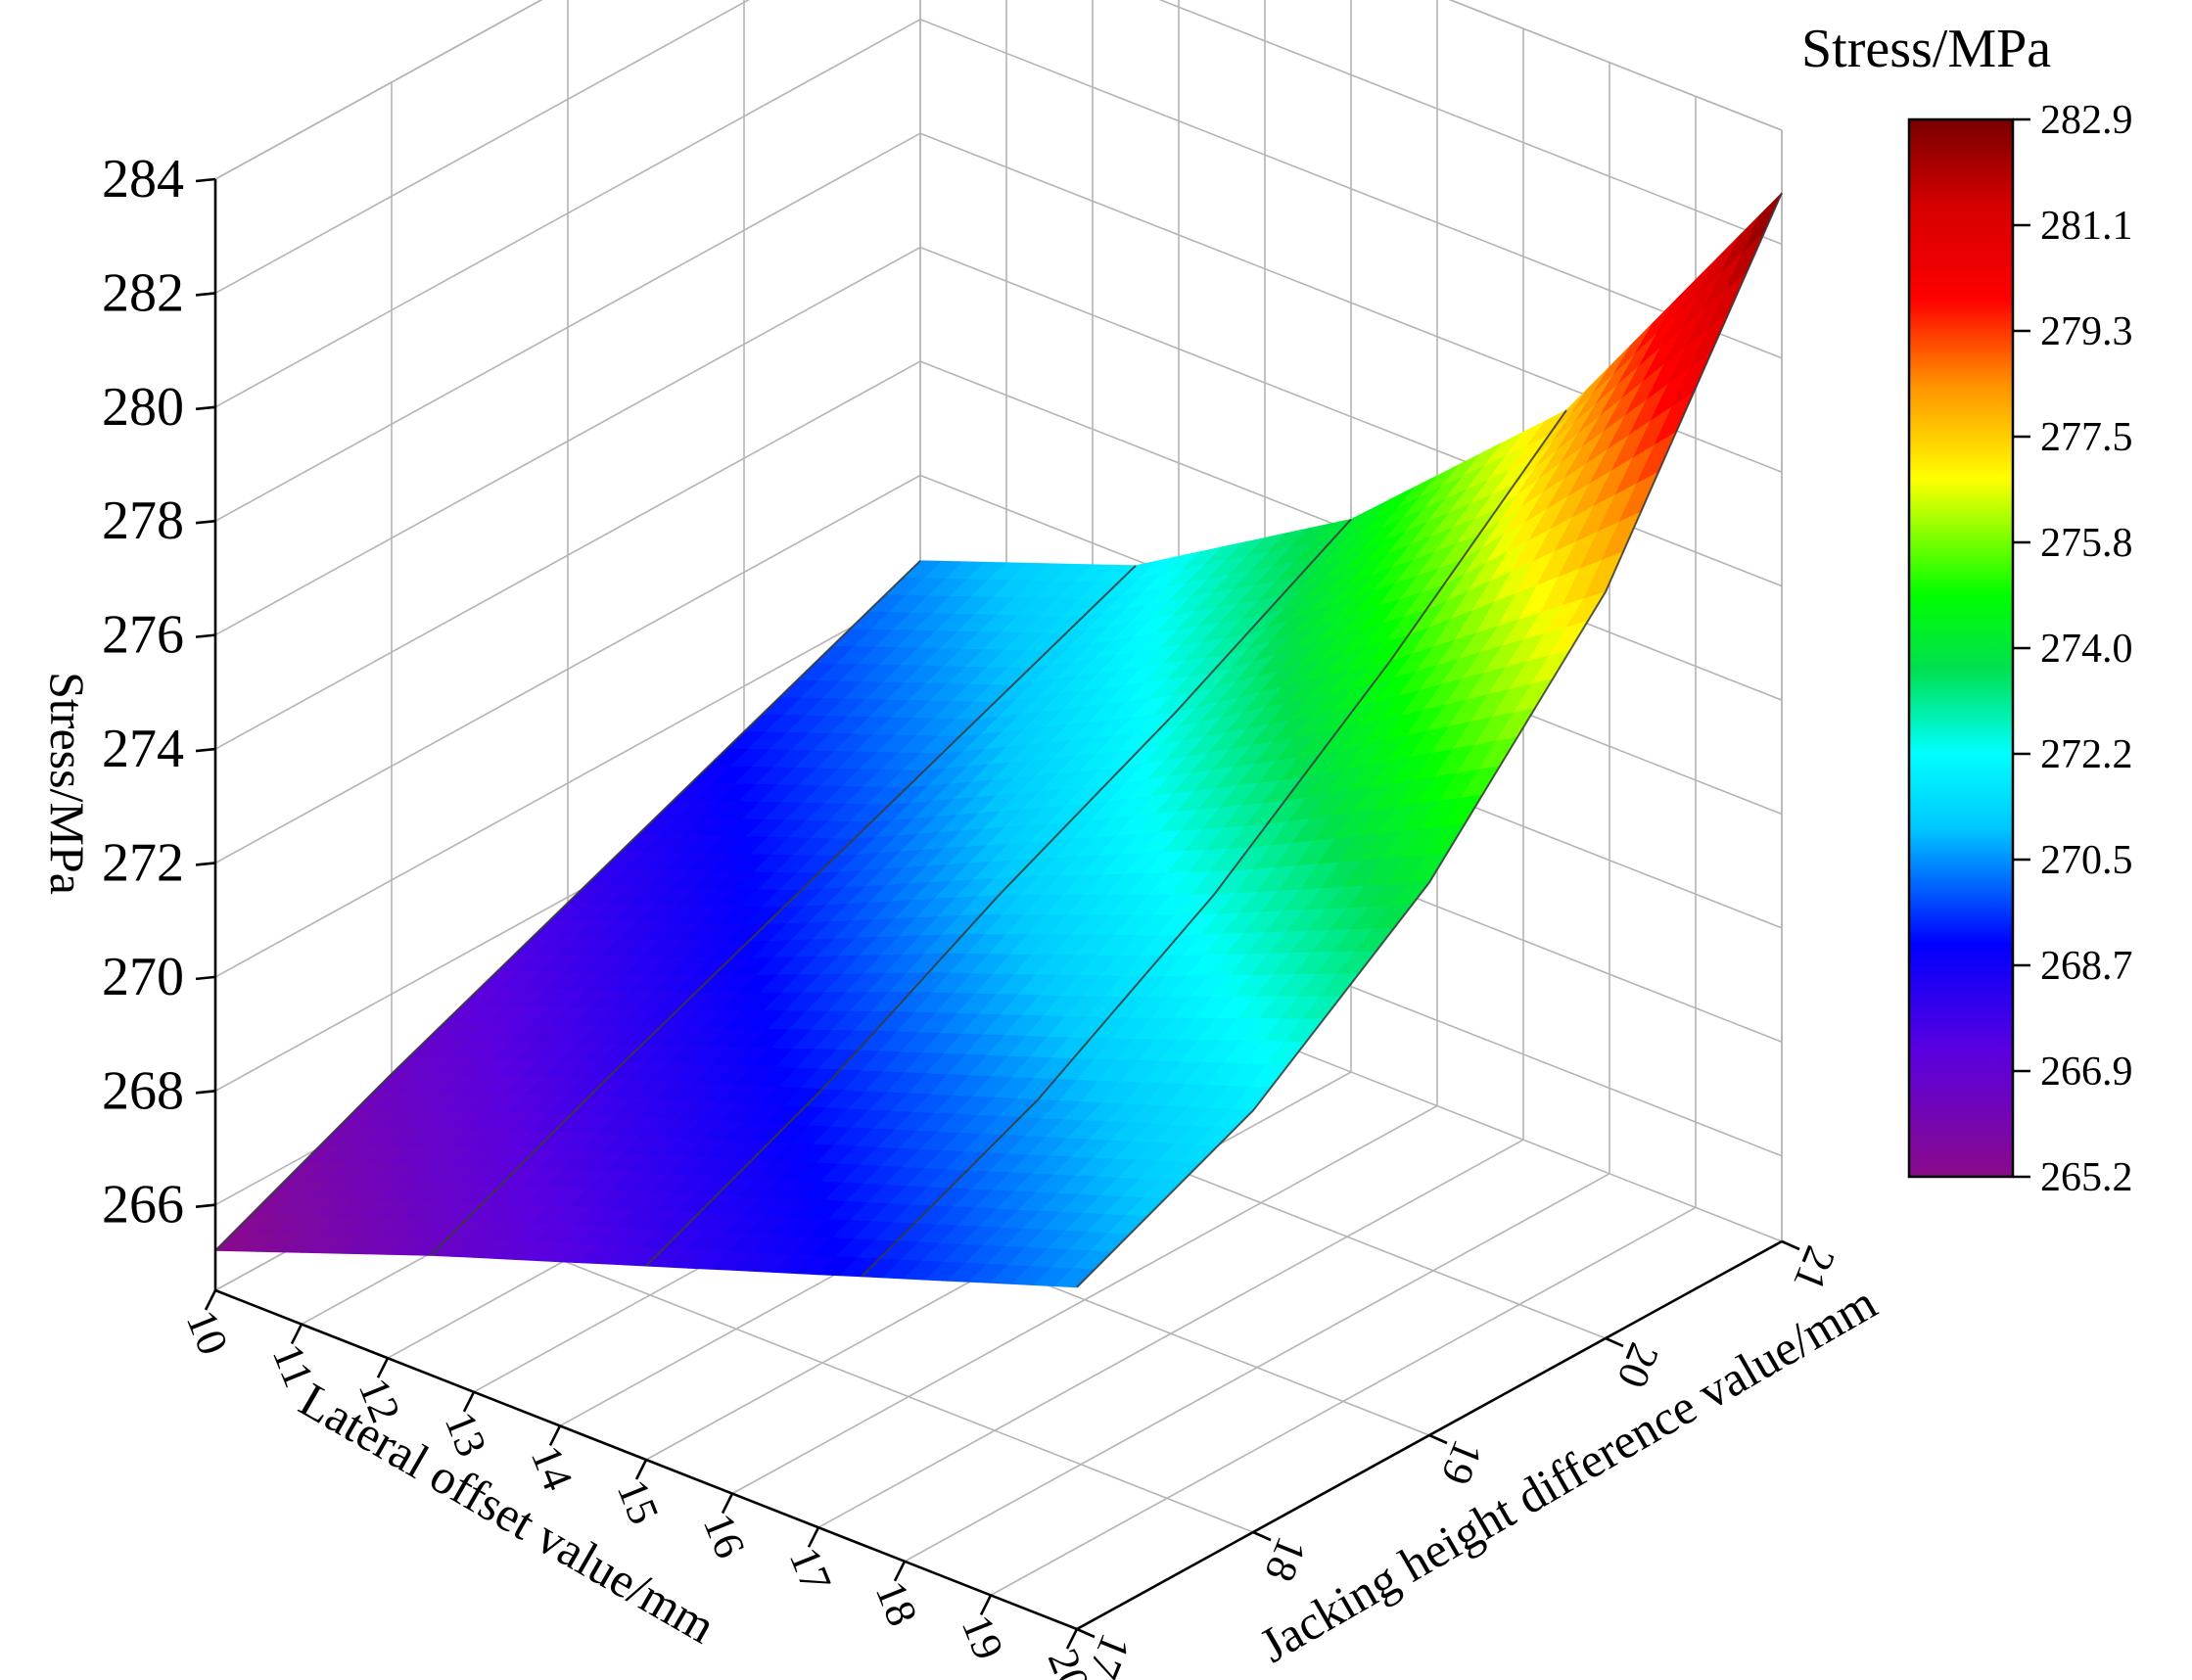 The height and width of the screenshot is (1680, 2192). Describe the element at coordinates (143, 977) in the screenshot. I see `z-tick-label: 270` at that location.